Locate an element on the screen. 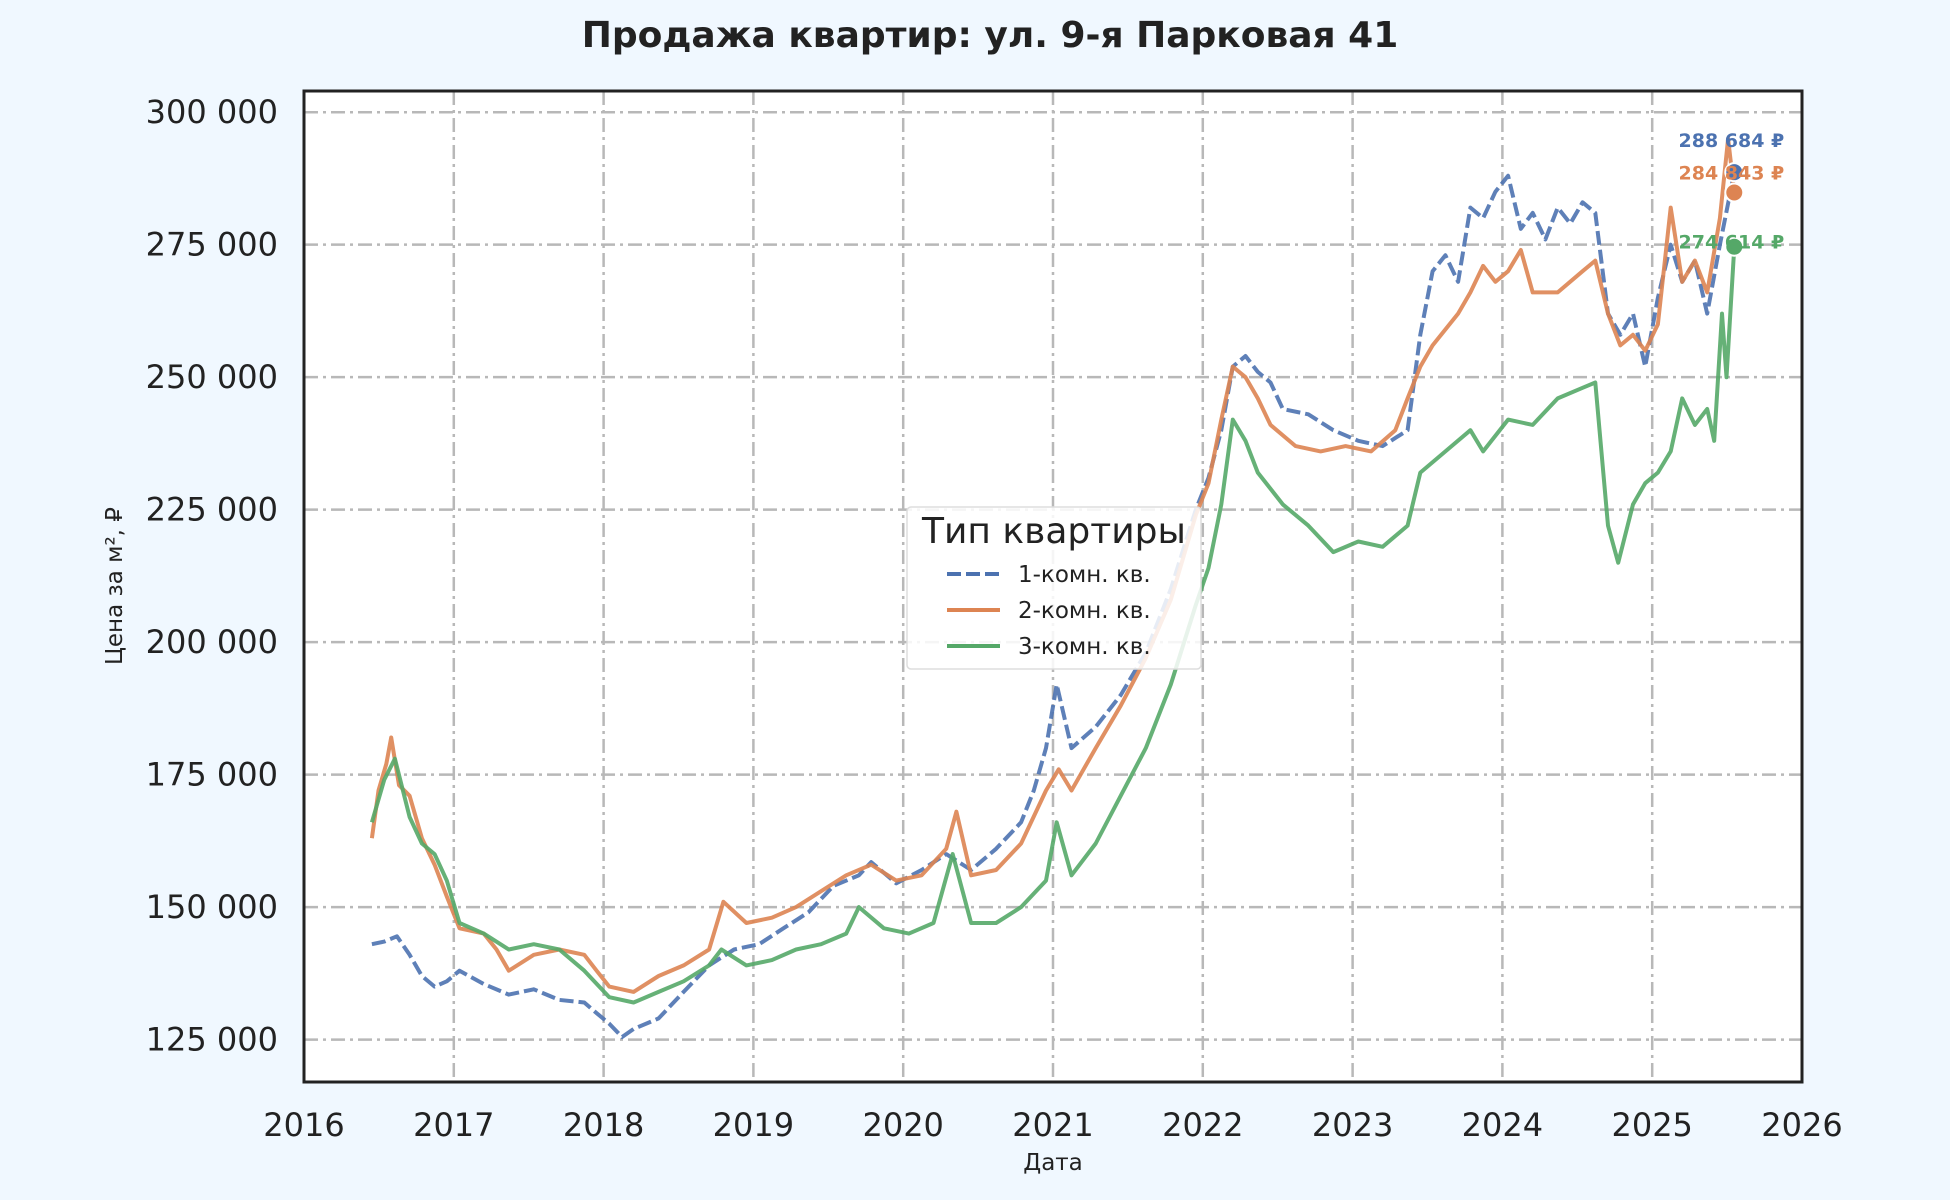 The height and width of the screenshot is (1200, 1950). x-tick-label: 2016 is located at coordinates (303, 1125).